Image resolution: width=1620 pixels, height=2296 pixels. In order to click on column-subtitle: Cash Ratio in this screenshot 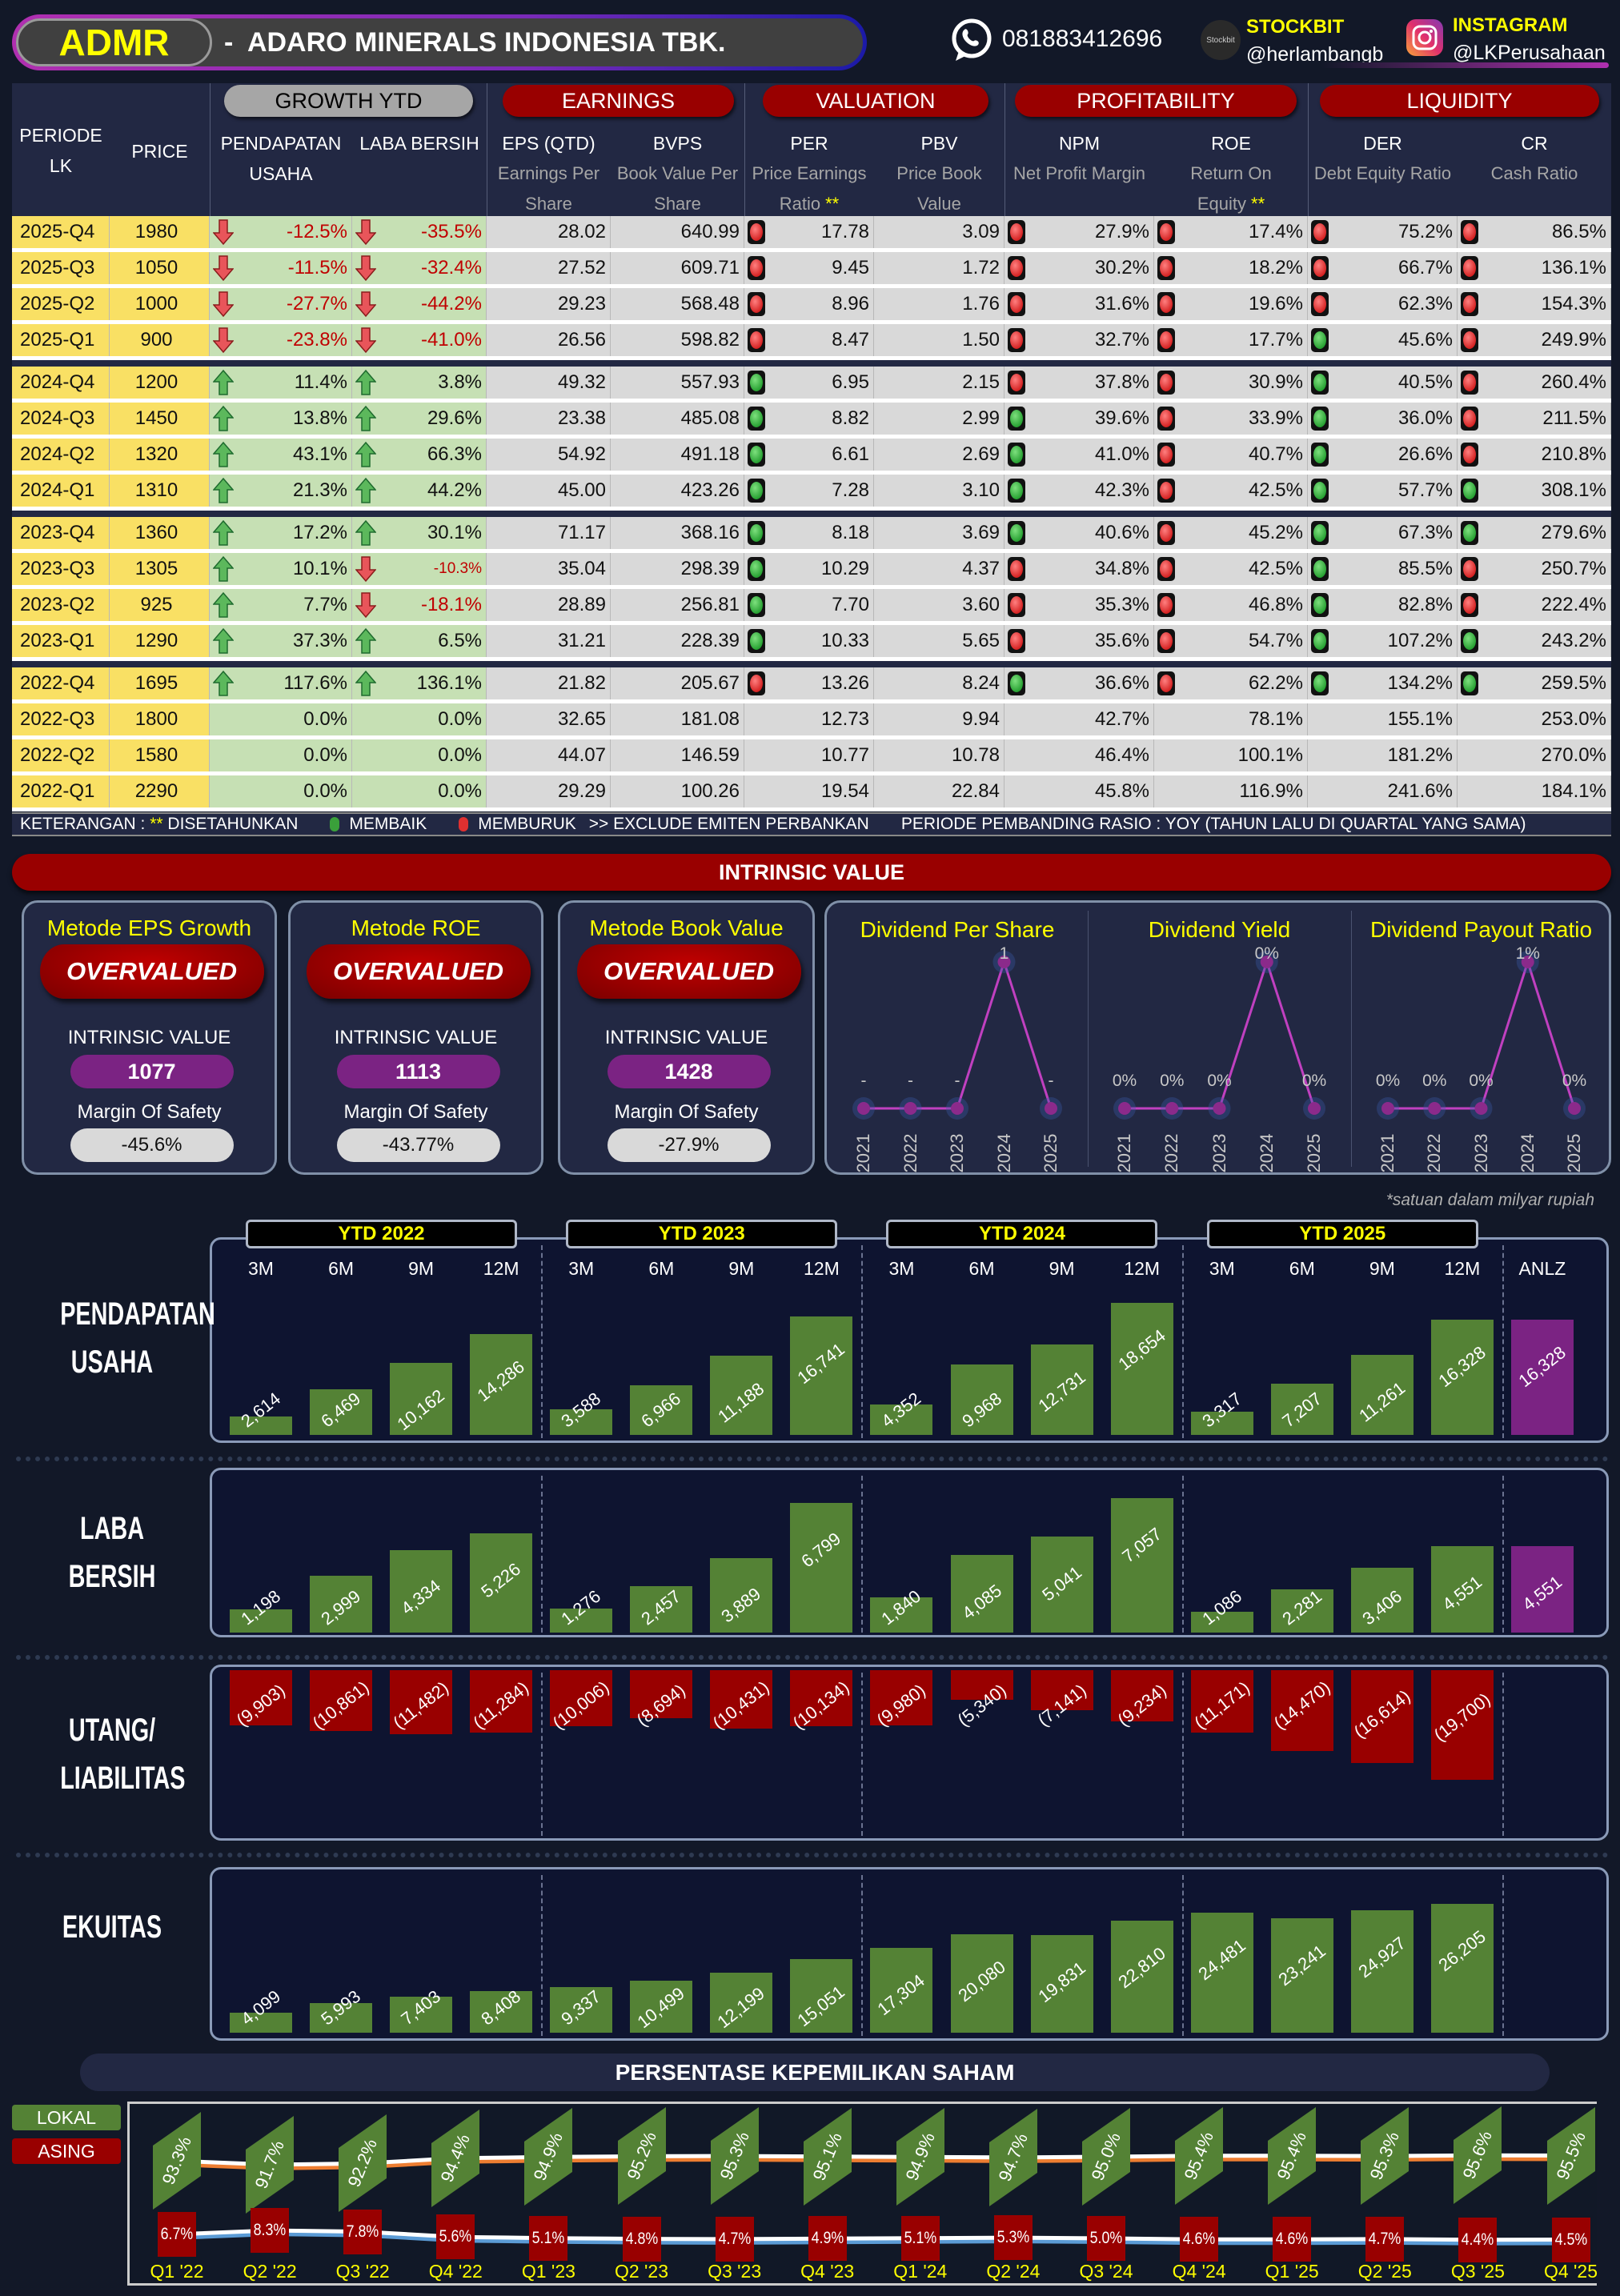, I will do `click(1534, 173)`.